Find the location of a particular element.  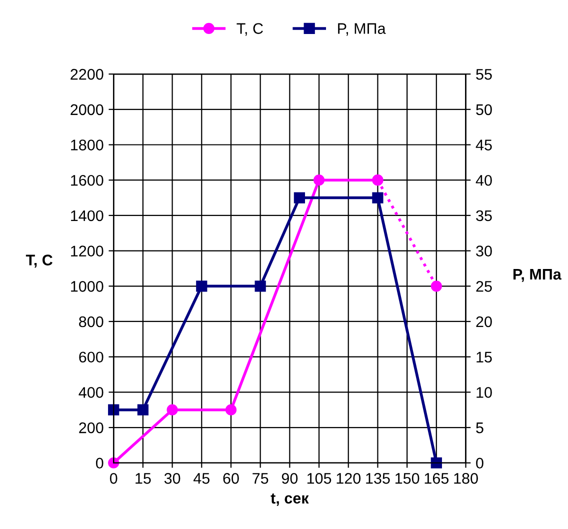

y2-tick-label: 10 is located at coordinates (484, 392).